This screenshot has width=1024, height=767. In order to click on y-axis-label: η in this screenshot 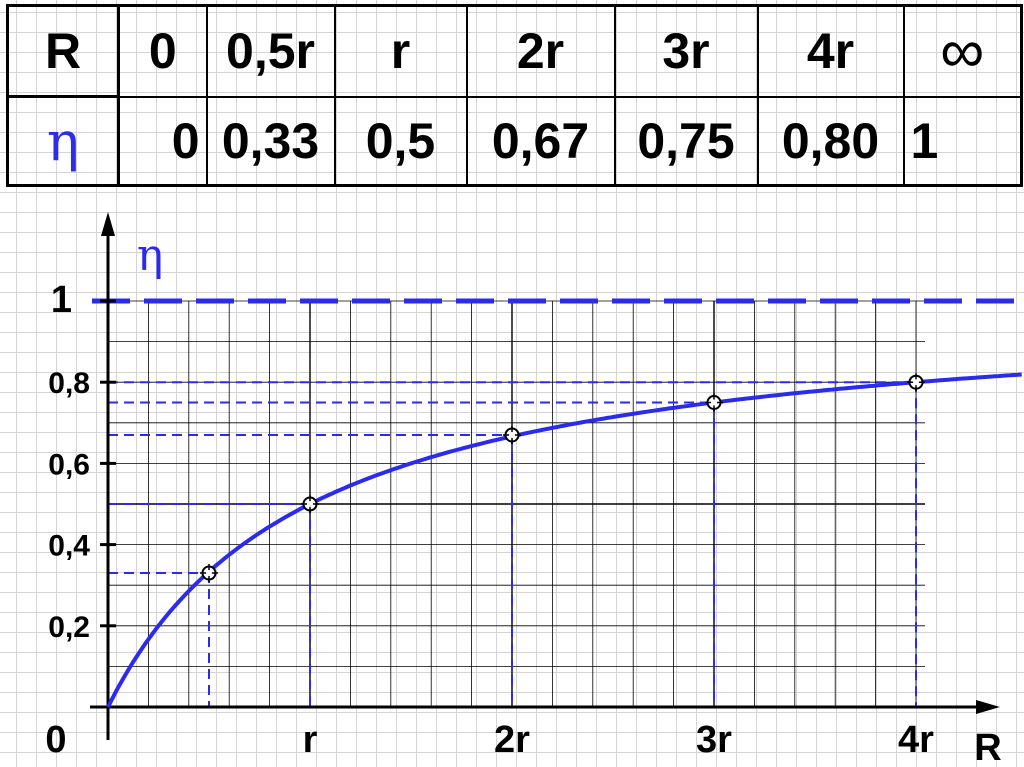, I will do `click(150, 255)`.